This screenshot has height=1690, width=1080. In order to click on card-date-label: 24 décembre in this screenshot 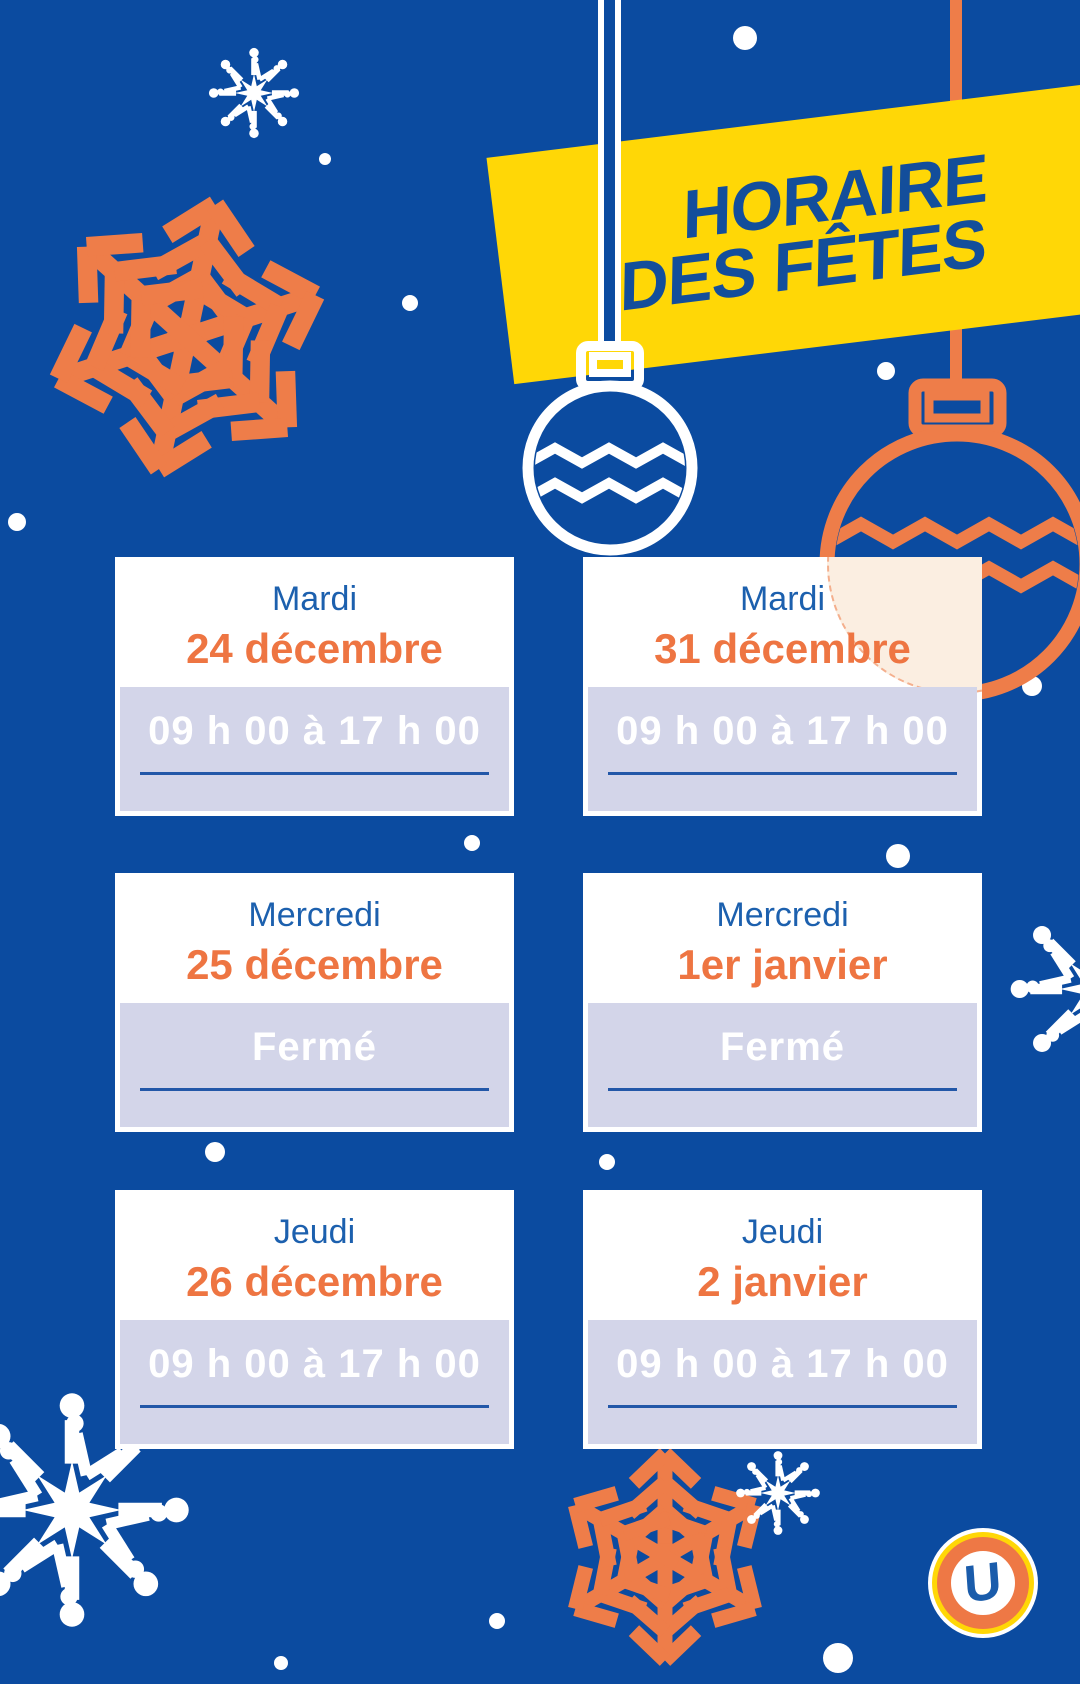, I will do `click(314, 648)`.